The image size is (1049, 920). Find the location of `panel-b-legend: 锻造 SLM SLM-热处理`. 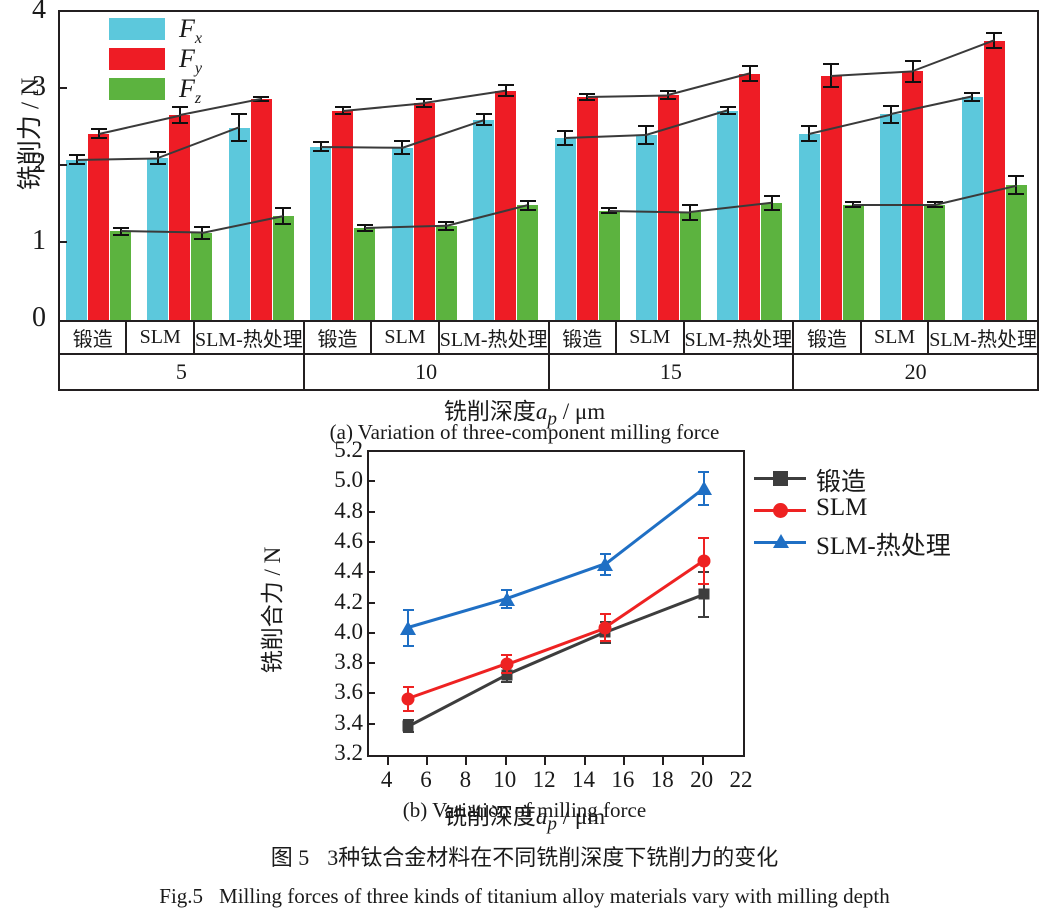

panel-b-legend: 锻造 SLM SLM-热处理 is located at coordinates (879, 511).